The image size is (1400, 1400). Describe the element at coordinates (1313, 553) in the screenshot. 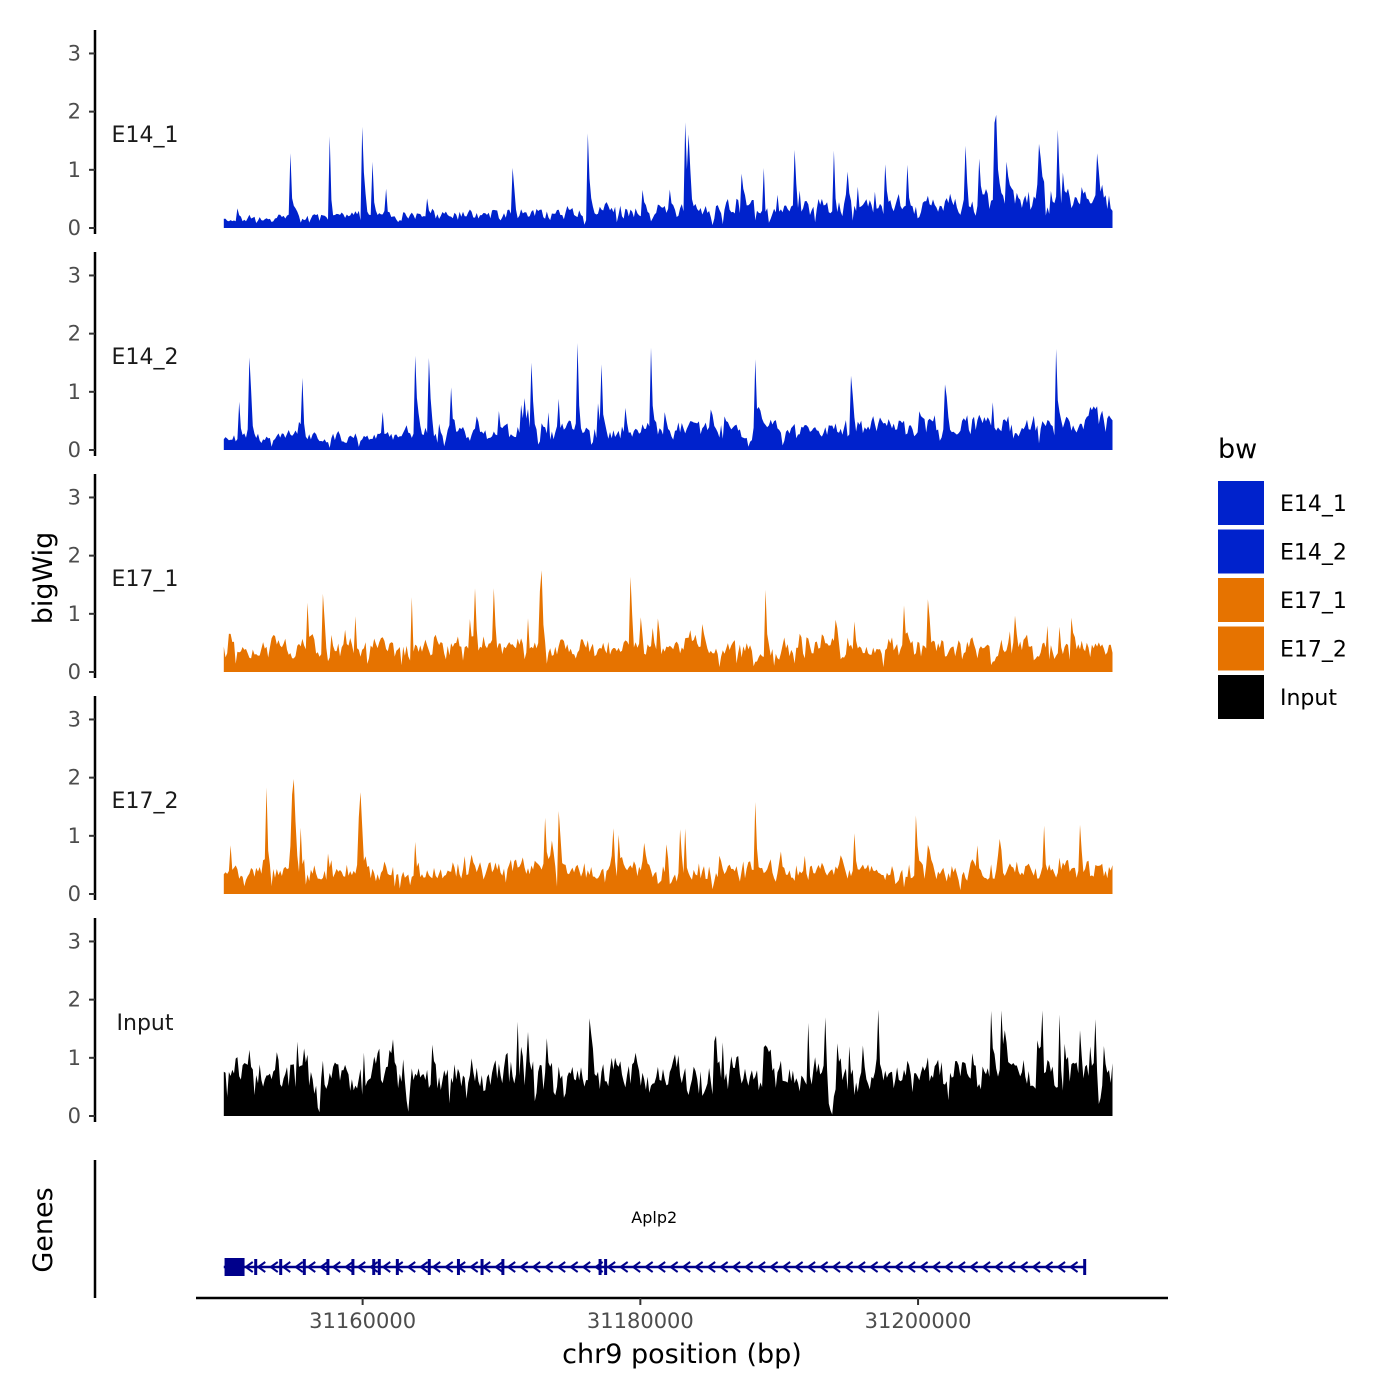

I see `legend-label: E14_2` at that location.